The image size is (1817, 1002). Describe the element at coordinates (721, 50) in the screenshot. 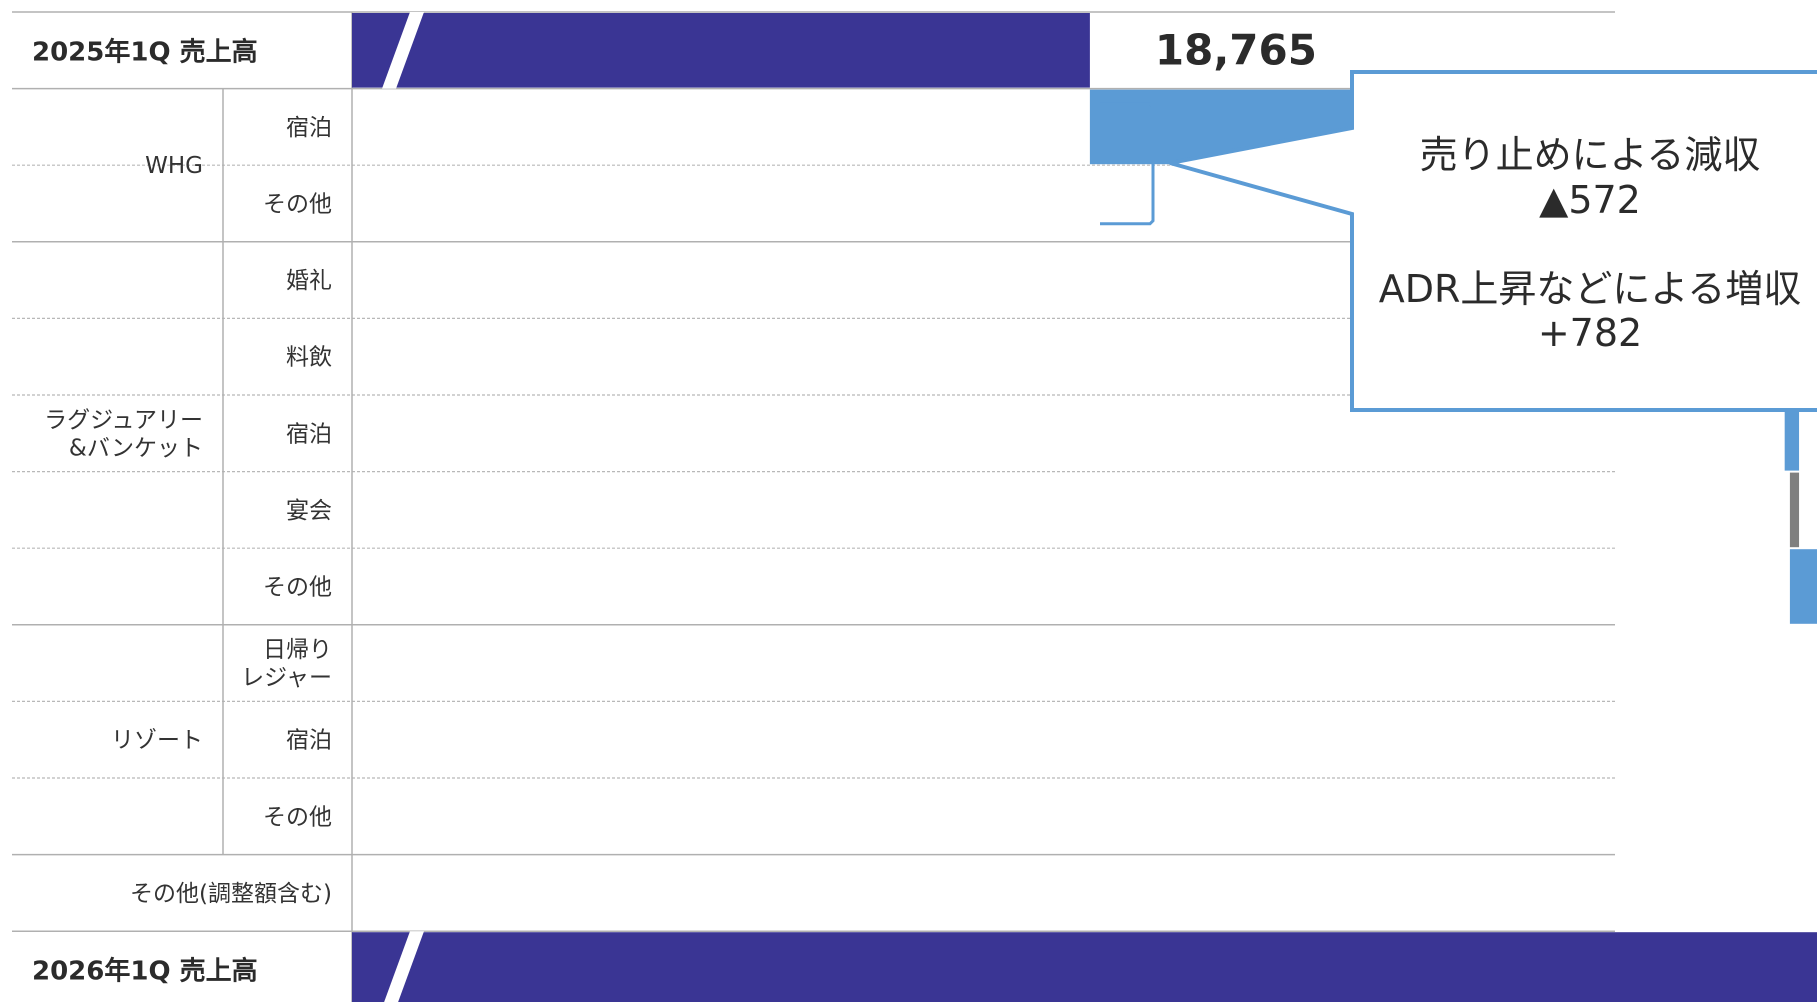

I see `start-total-bar` at that location.